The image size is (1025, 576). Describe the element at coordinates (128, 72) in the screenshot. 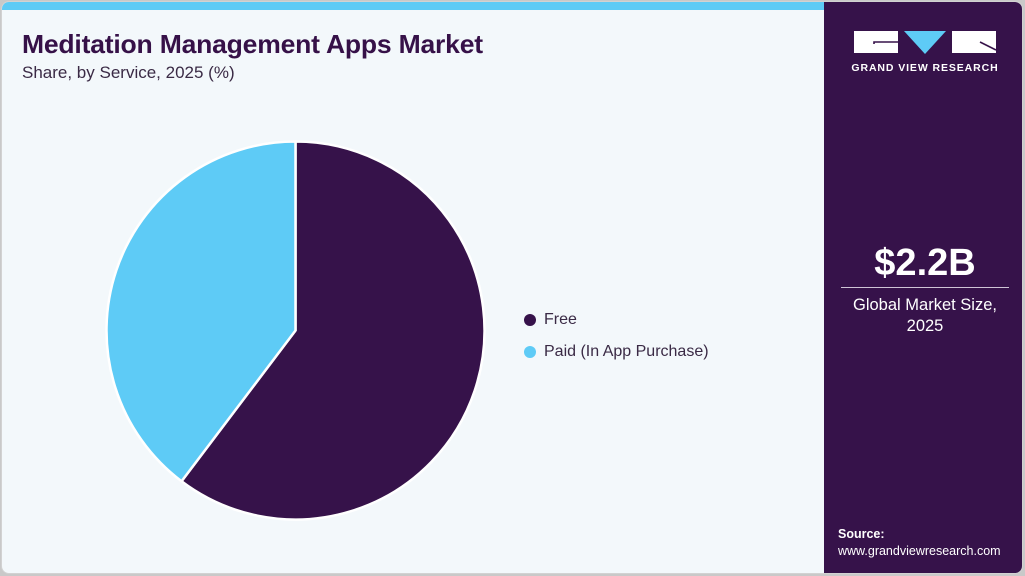

I see `chart-subtitle: Share, by Service, 2025 (%)` at that location.